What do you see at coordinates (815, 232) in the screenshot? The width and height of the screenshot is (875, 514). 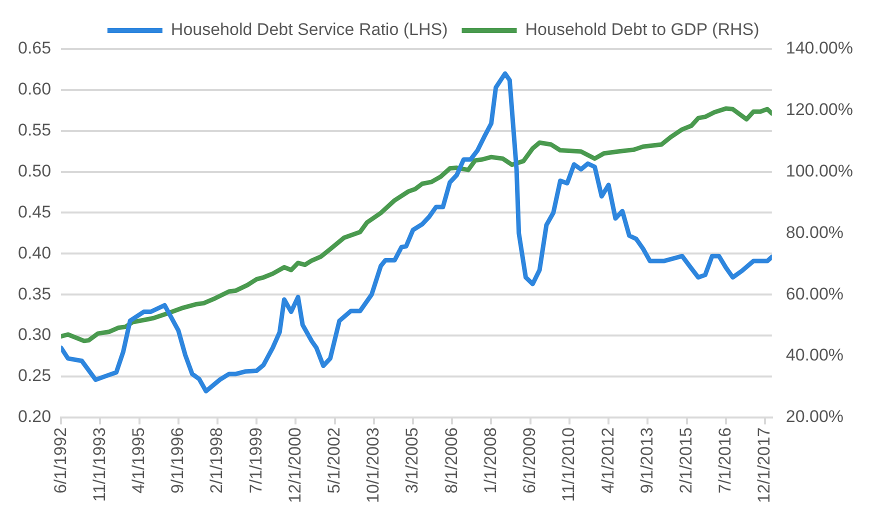 I see `y2-tick-label: 80.00%` at bounding box center [815, 232].